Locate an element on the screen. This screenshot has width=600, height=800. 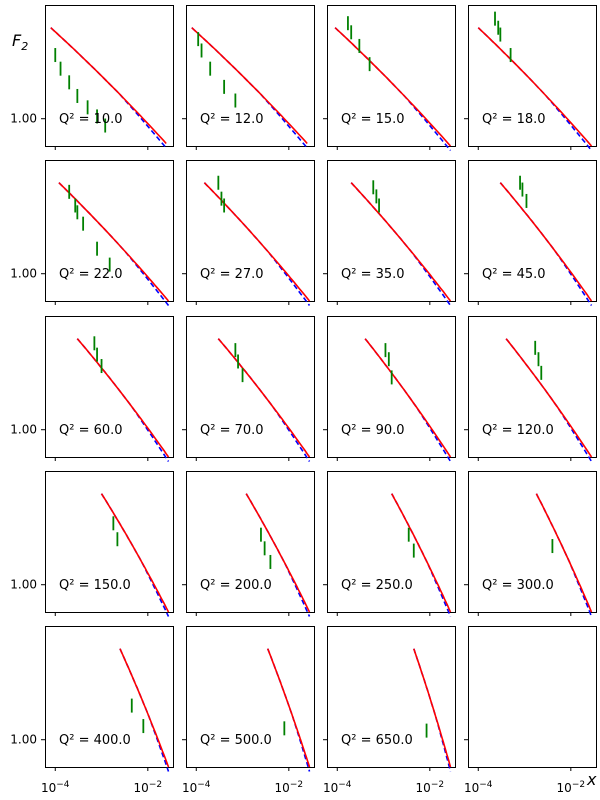
x-axis-label: x is located at coordinates (591, 779).